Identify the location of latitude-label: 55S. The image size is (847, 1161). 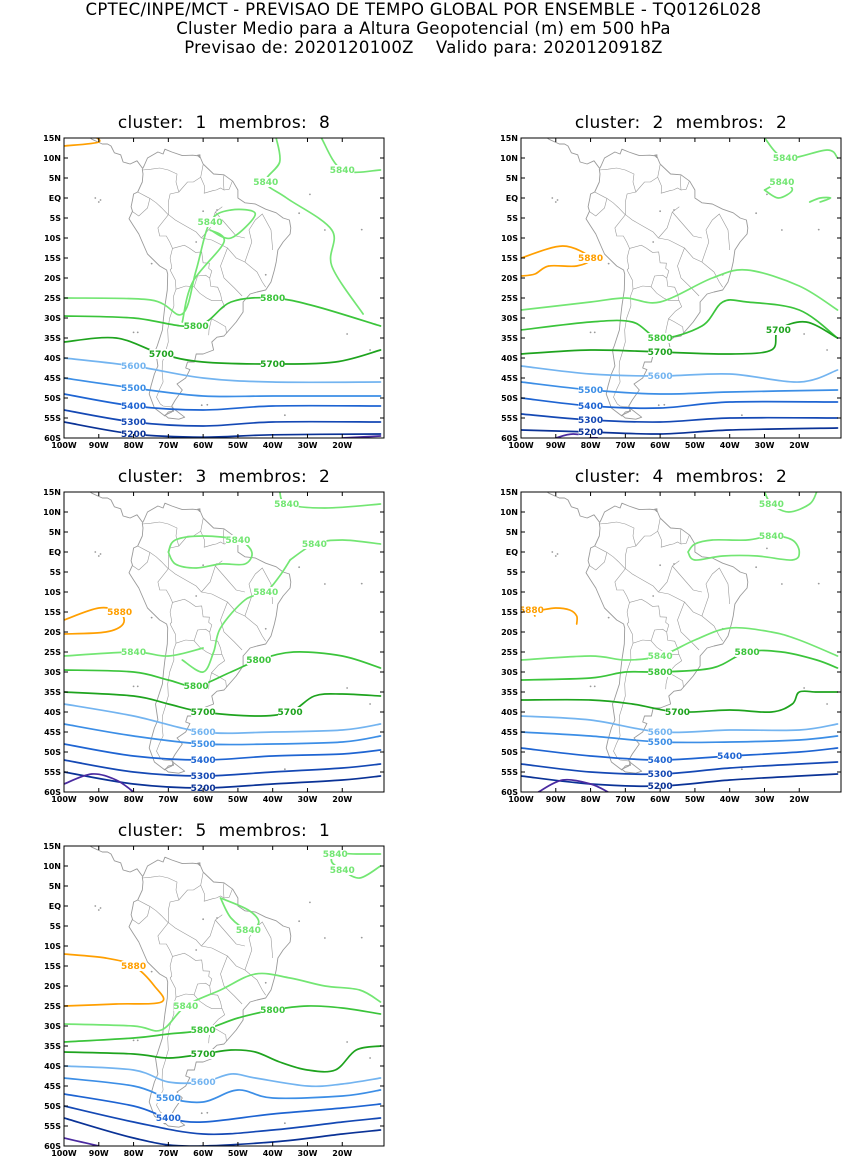
(52, 1126).